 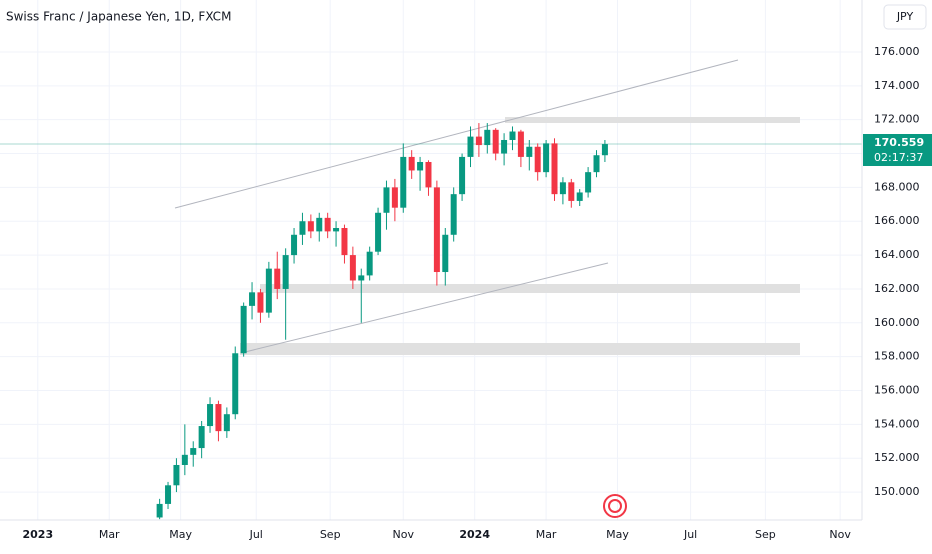 I want to click on event-icon, so click(x=615, y=506).